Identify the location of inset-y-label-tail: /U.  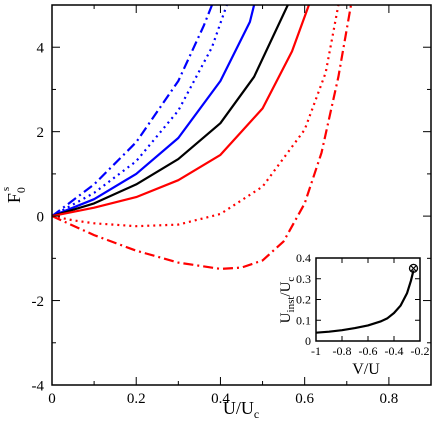
(286, 288).